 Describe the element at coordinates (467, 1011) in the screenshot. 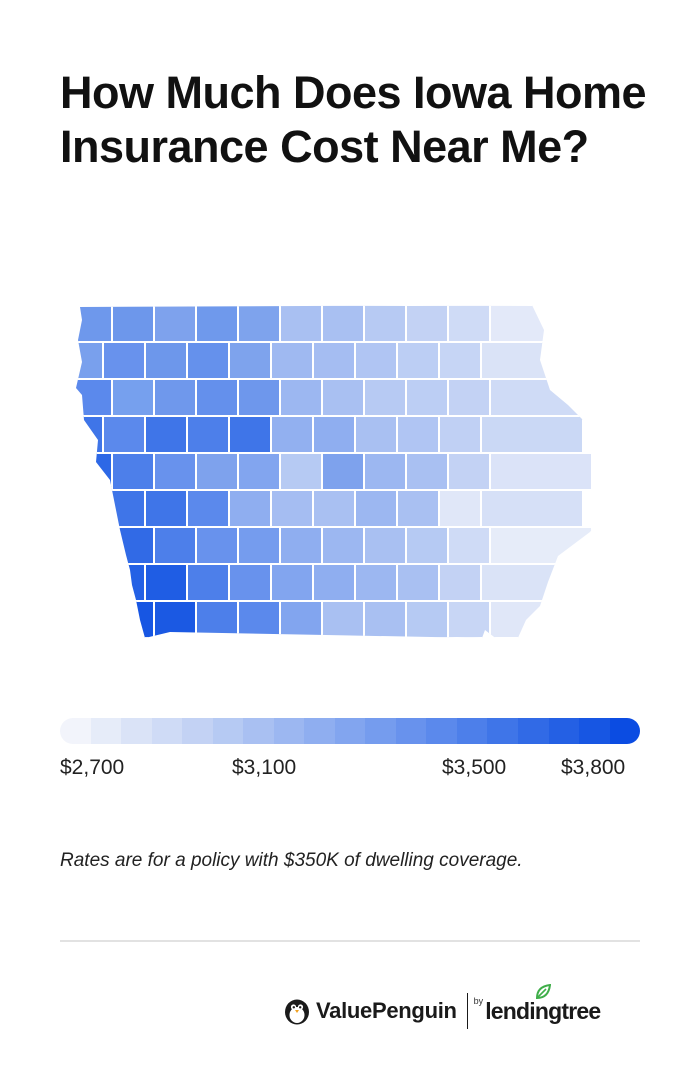

I see `brand-separator` at that location.